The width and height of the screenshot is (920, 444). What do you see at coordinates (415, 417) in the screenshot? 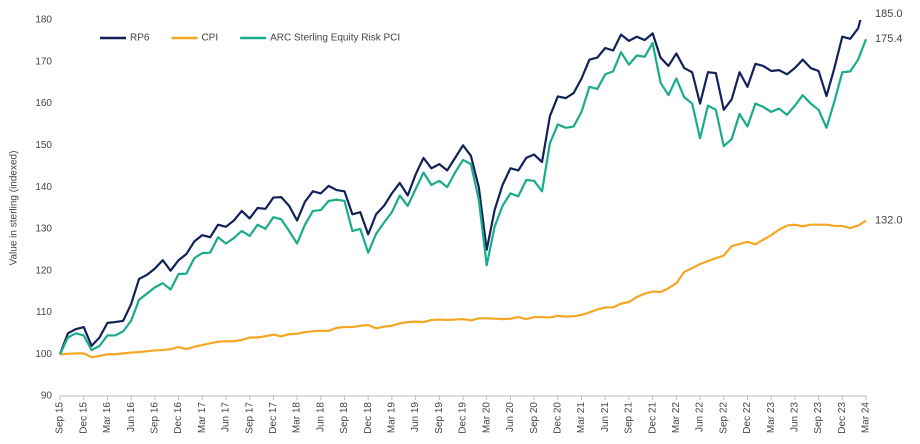
I see `x-tick-label: Jun 19` at bounding box center [415, 417].